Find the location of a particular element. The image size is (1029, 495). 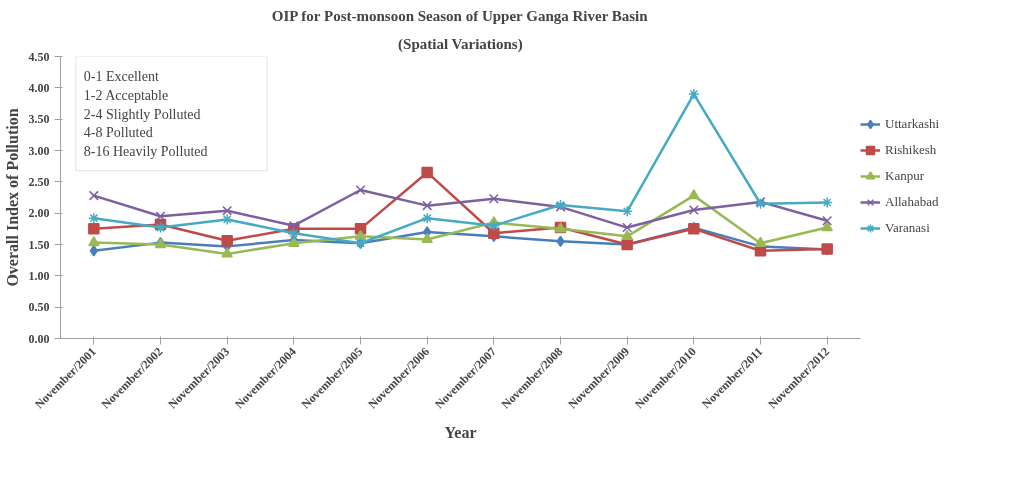

legend-label: Rishikesh is located at coordinates (911, 150).